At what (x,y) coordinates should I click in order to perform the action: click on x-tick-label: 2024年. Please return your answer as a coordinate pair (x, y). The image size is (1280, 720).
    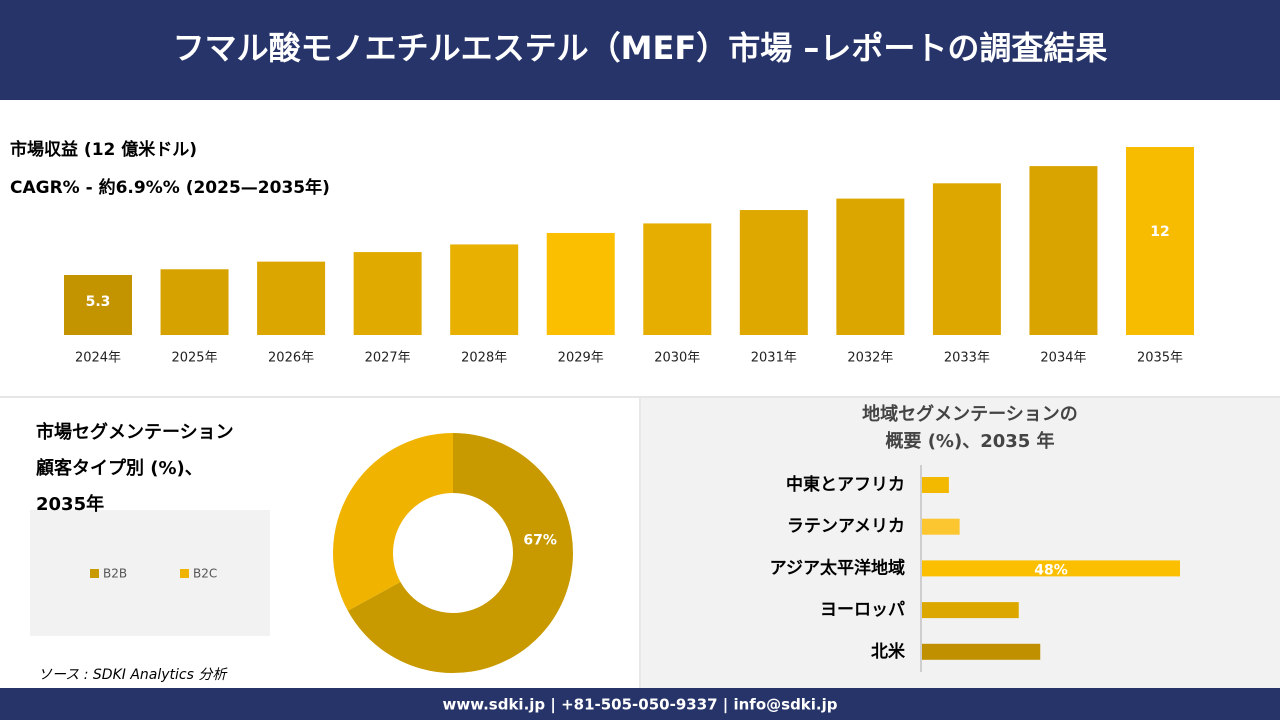
    Looking at the image, I should click on (98, 358).